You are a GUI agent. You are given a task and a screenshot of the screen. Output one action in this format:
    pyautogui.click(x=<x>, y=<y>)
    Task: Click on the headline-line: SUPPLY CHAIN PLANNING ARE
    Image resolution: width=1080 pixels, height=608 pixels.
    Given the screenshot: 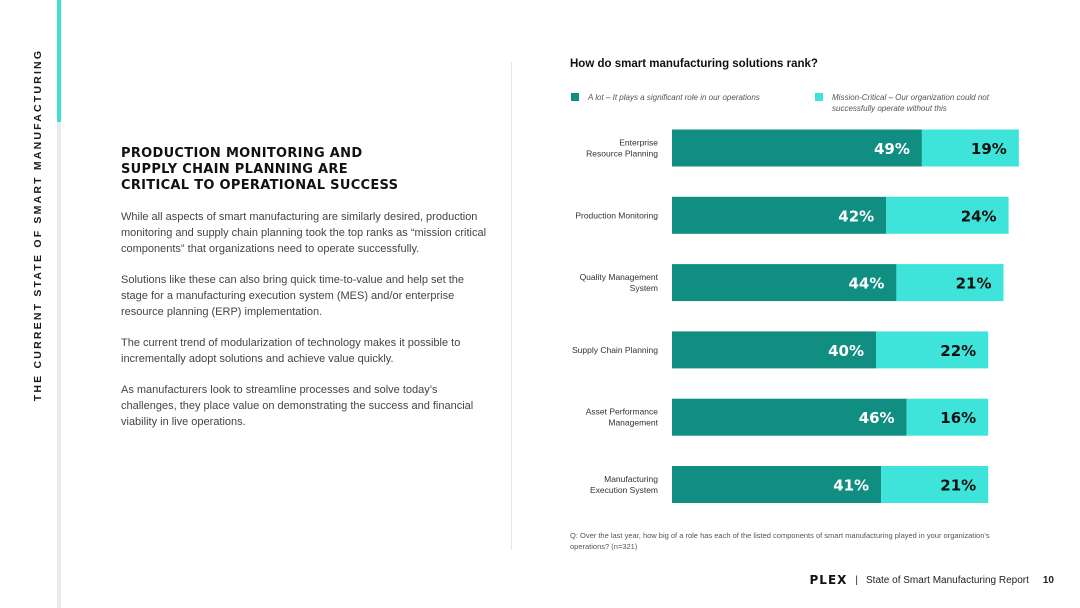 What is the action you would take?
    pyautogui.click(x=234, y=169)
    